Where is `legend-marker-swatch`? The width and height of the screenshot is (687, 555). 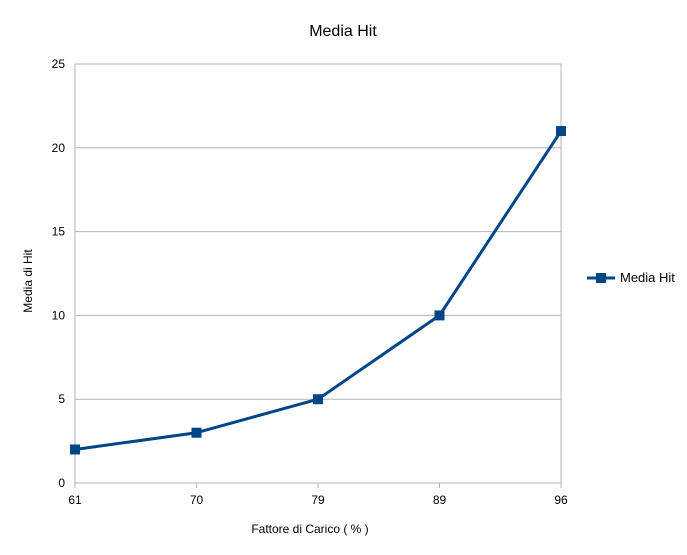 legend-marker-swatch is located at coordinates (601, 278).